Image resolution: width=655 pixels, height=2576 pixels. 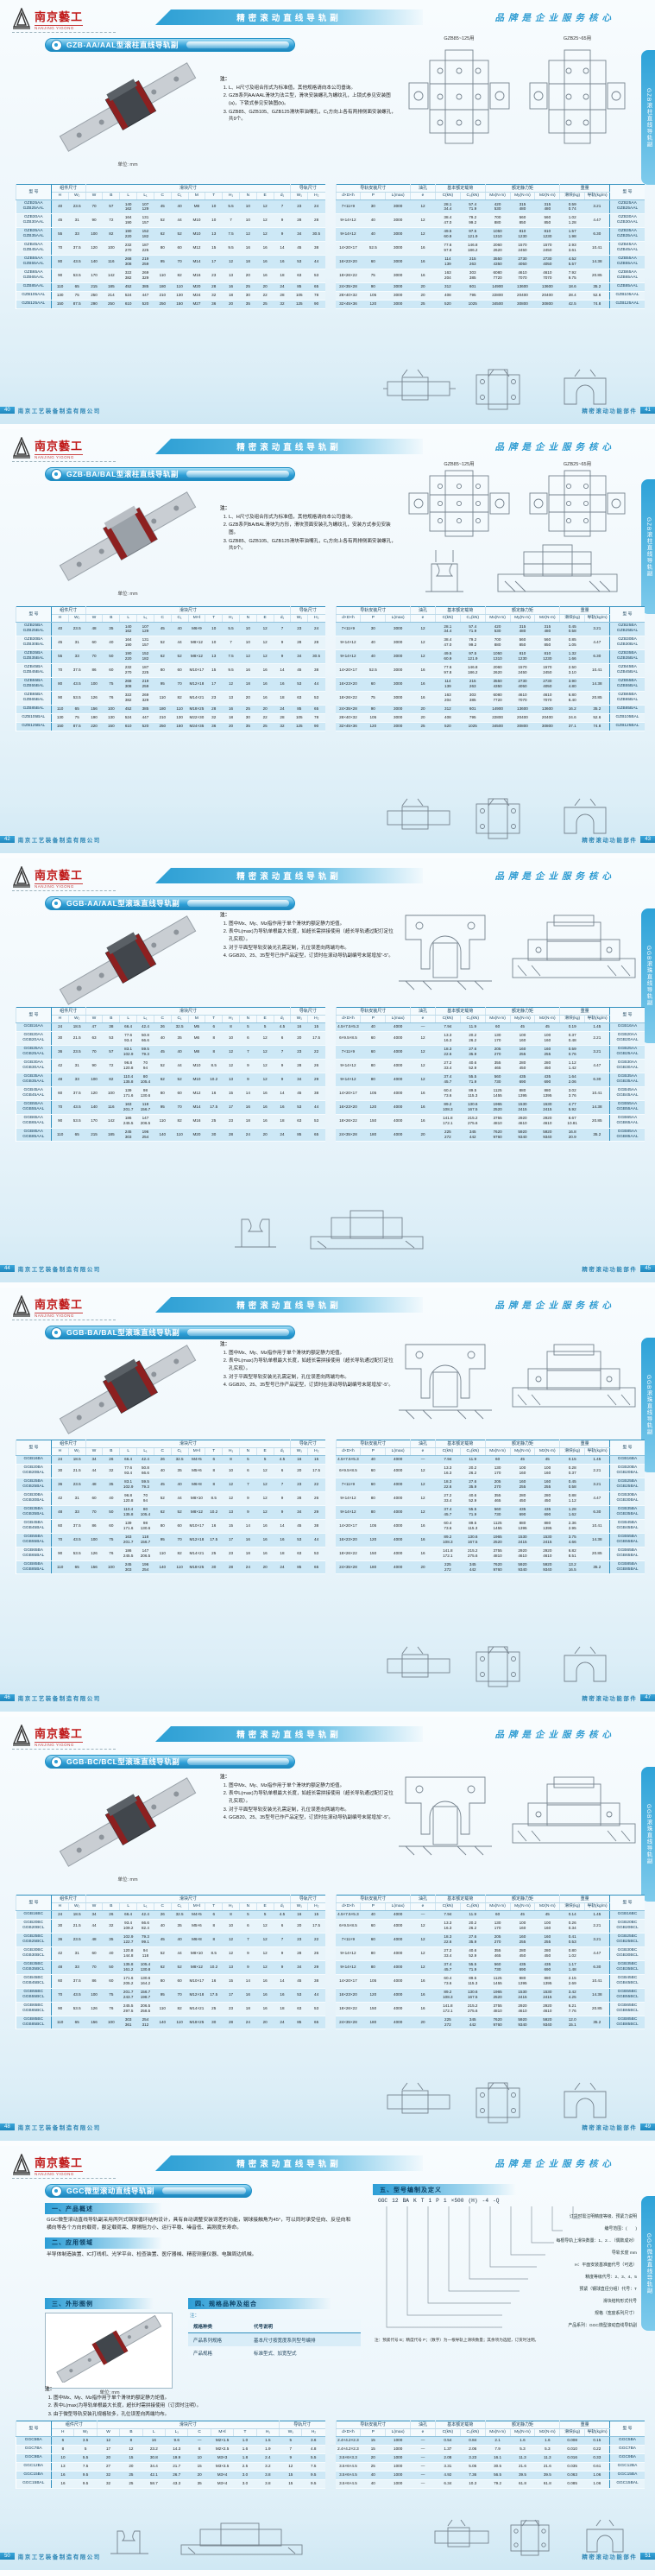 I want to click on table-cell: 9, so click(x=283, y=643).